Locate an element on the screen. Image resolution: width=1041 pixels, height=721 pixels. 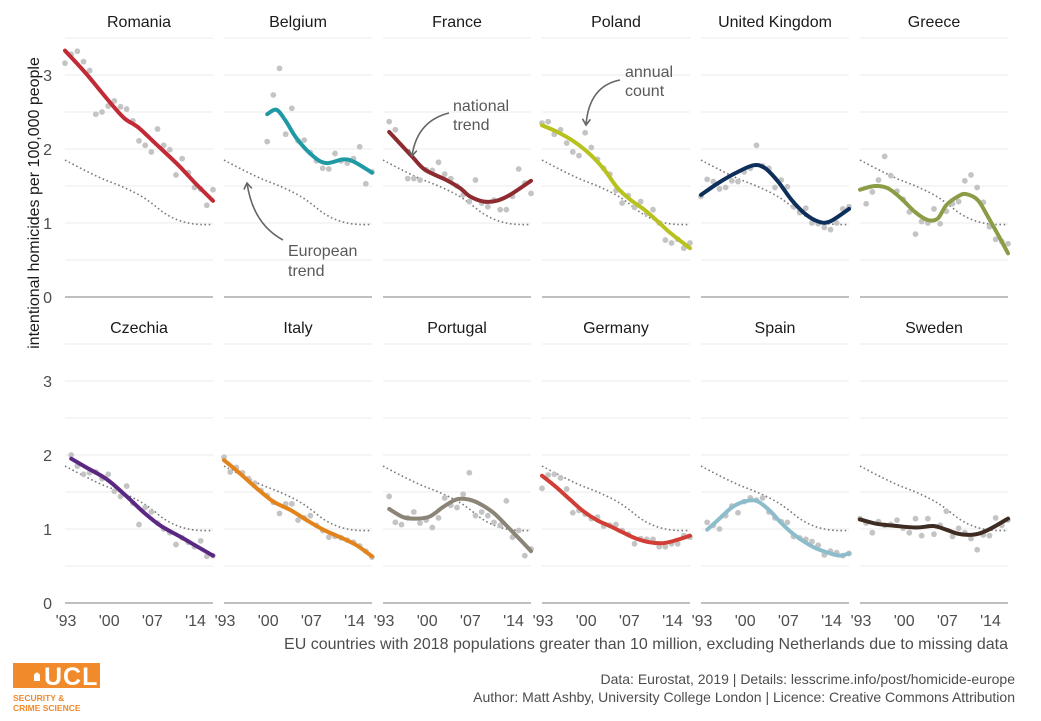
panel-title: Sweden is located at coordinates (934, 328).